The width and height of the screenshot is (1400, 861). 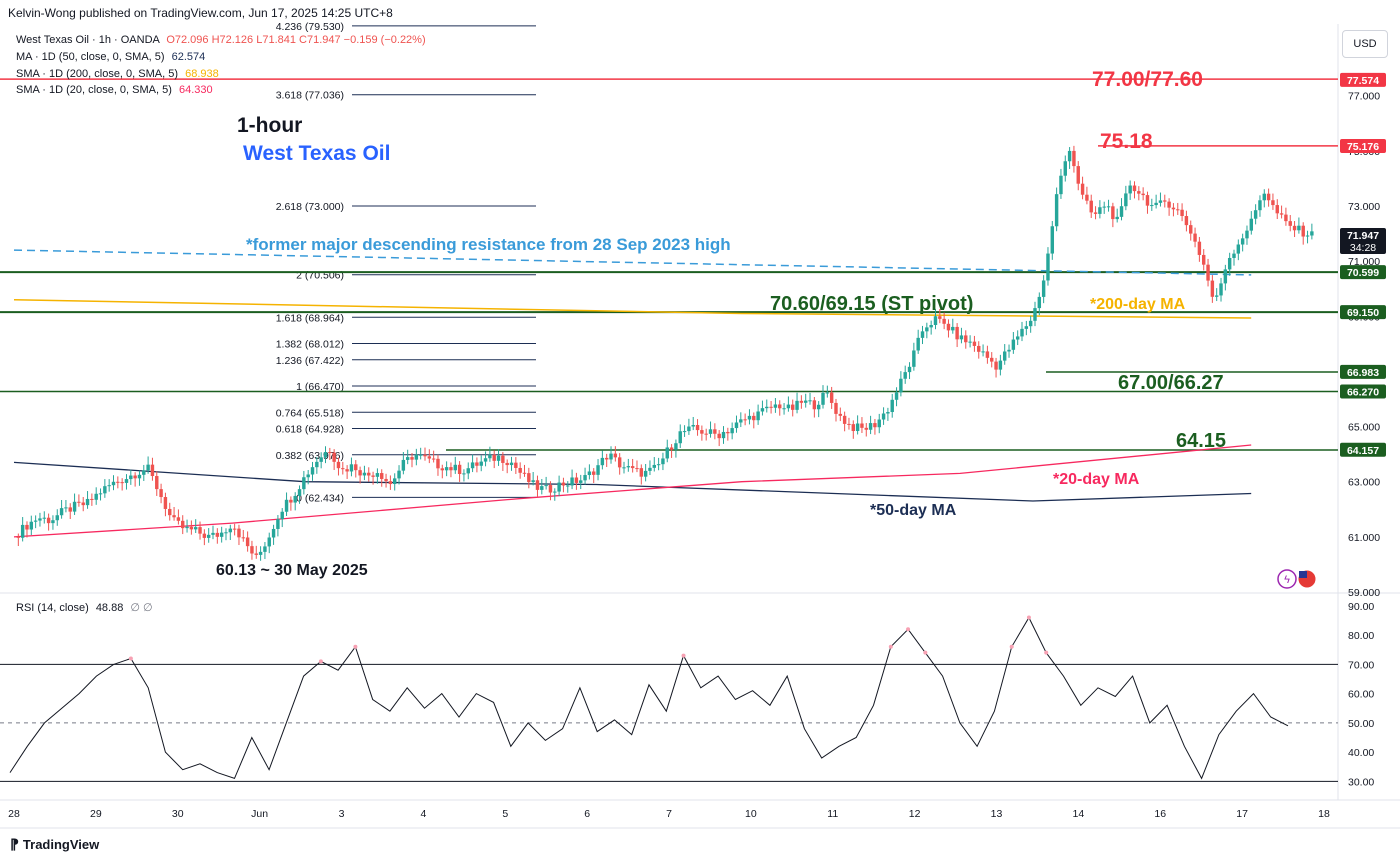 What do you see at coordinates (88, 40) in the screenshot?
I see `legend-symbol: West Texas Oil · 1h · OANDA` at bounding box center [88, 40].